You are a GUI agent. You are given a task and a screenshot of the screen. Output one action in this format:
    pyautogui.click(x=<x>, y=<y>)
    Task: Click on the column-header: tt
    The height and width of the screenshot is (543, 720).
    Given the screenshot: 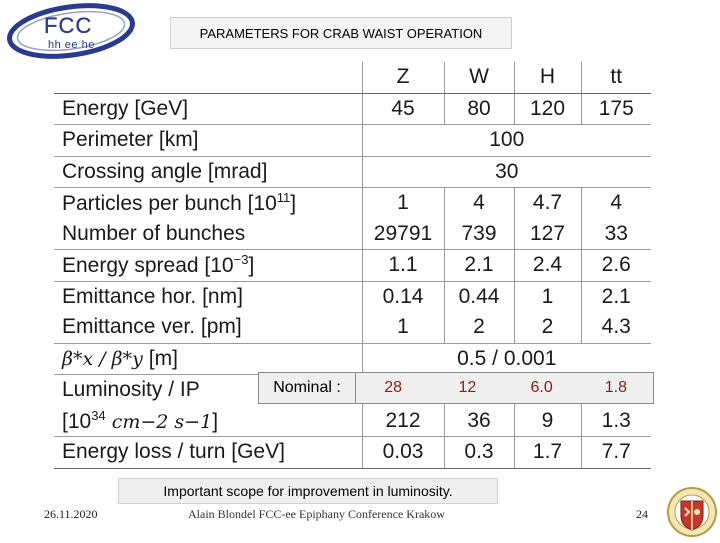 What is the action you would take?
    pyautogui.click(x=615, y=78)
    